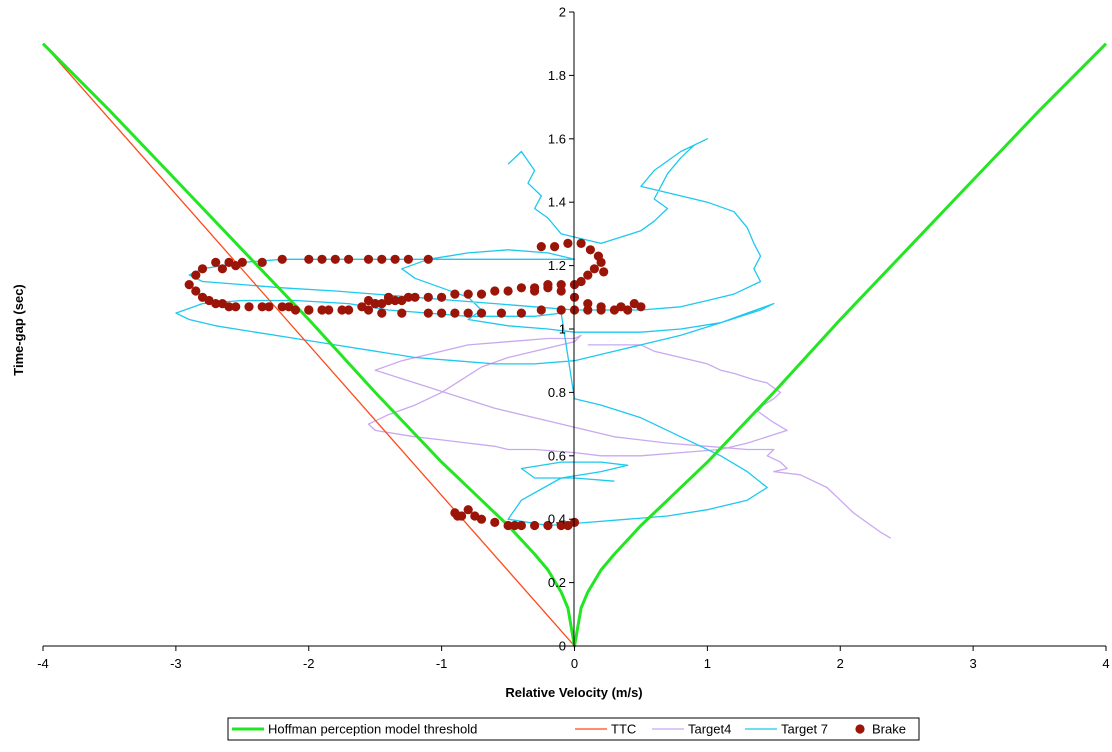  Describe the element at coordinates (442, 663) in the screenshot. I see `x-tick-label: -1` at that location.